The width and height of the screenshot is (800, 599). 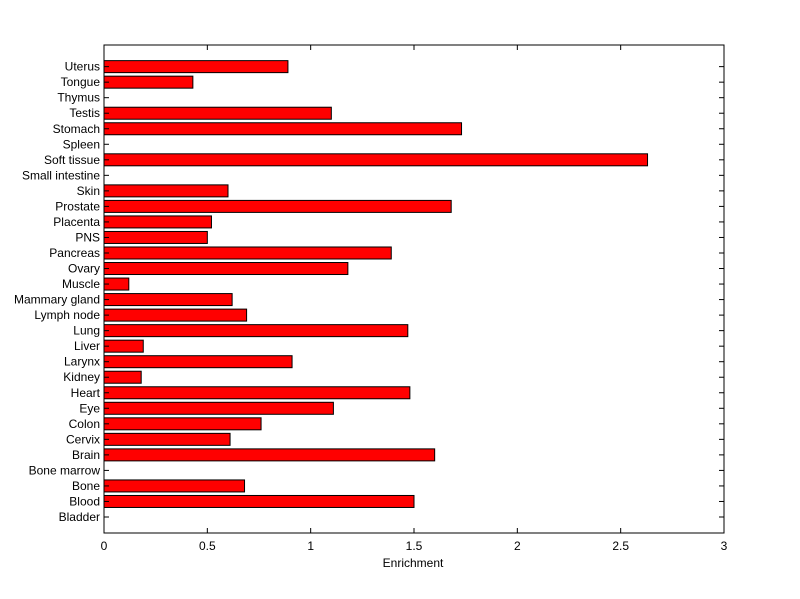 I want to click on y-tick-label-larynx: Larynx, so click(x=82, y=362).